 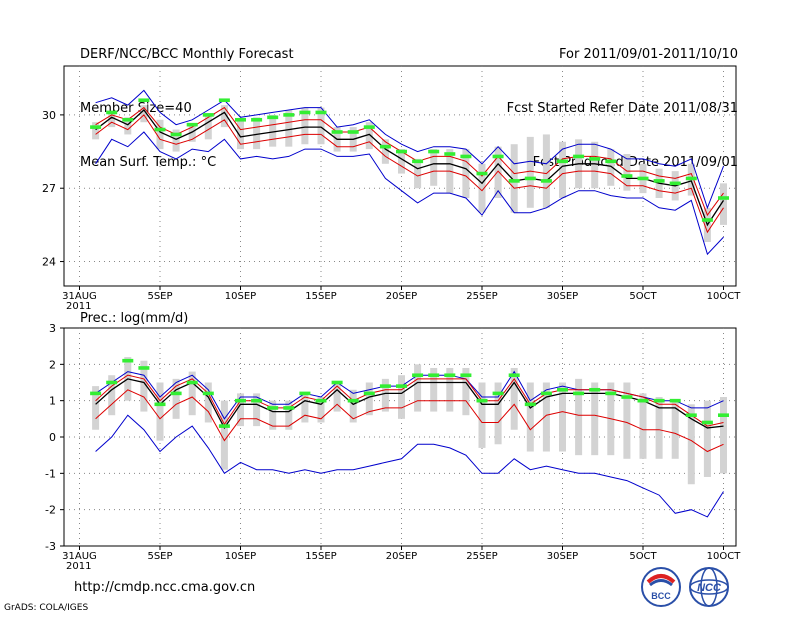 What do you see at coordinates (49, 115) in the screenshot?
I see `y-tick-label: 30` at bounding box center [49, 115].